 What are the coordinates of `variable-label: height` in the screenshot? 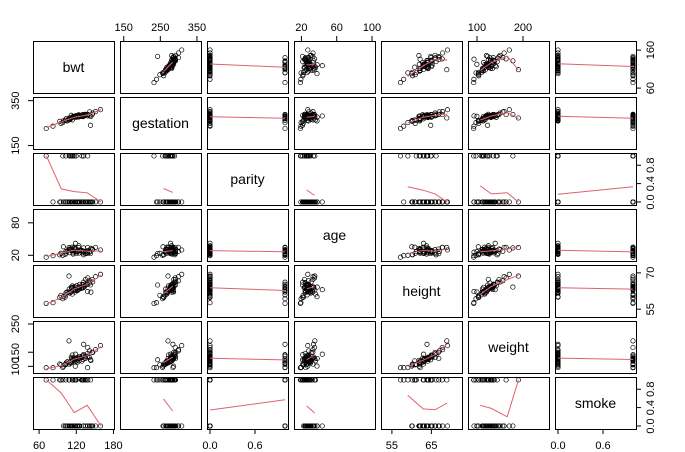 It's located at (421, 291).